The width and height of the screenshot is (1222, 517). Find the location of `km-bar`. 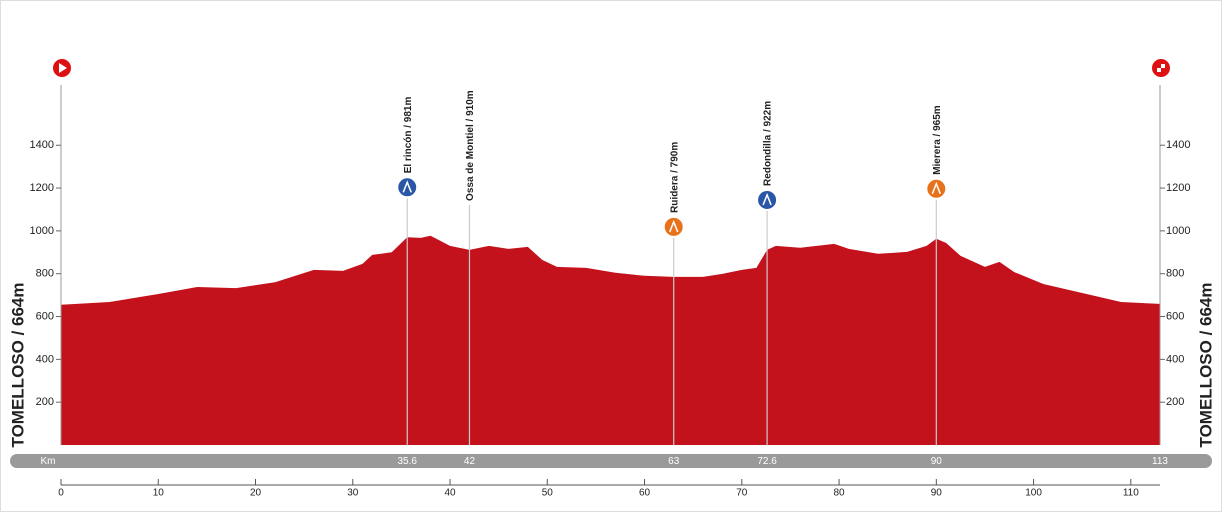

km-bar is located at coordinates (611, 461).